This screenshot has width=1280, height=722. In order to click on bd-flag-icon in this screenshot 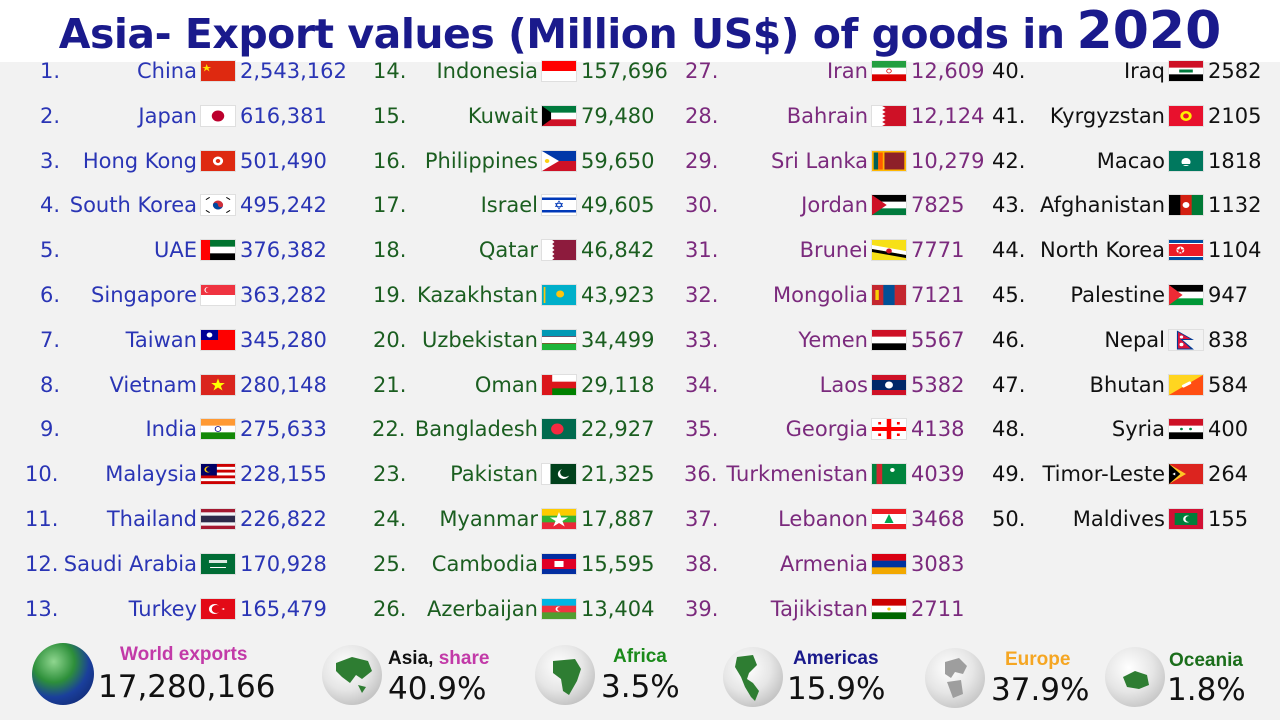, I will do `click(559, 429)`.